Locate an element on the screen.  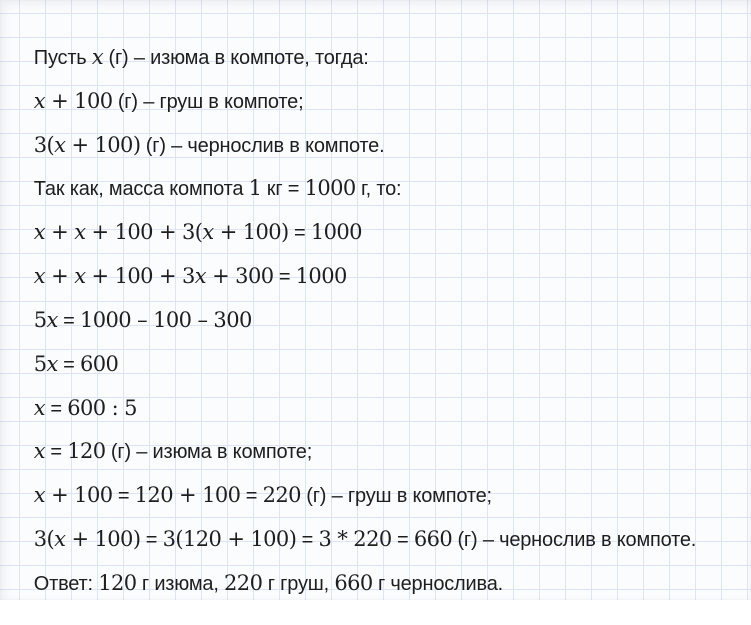
solution-line: 5x = 1000 – 100 – 300 is located at coordinates (134, 321).